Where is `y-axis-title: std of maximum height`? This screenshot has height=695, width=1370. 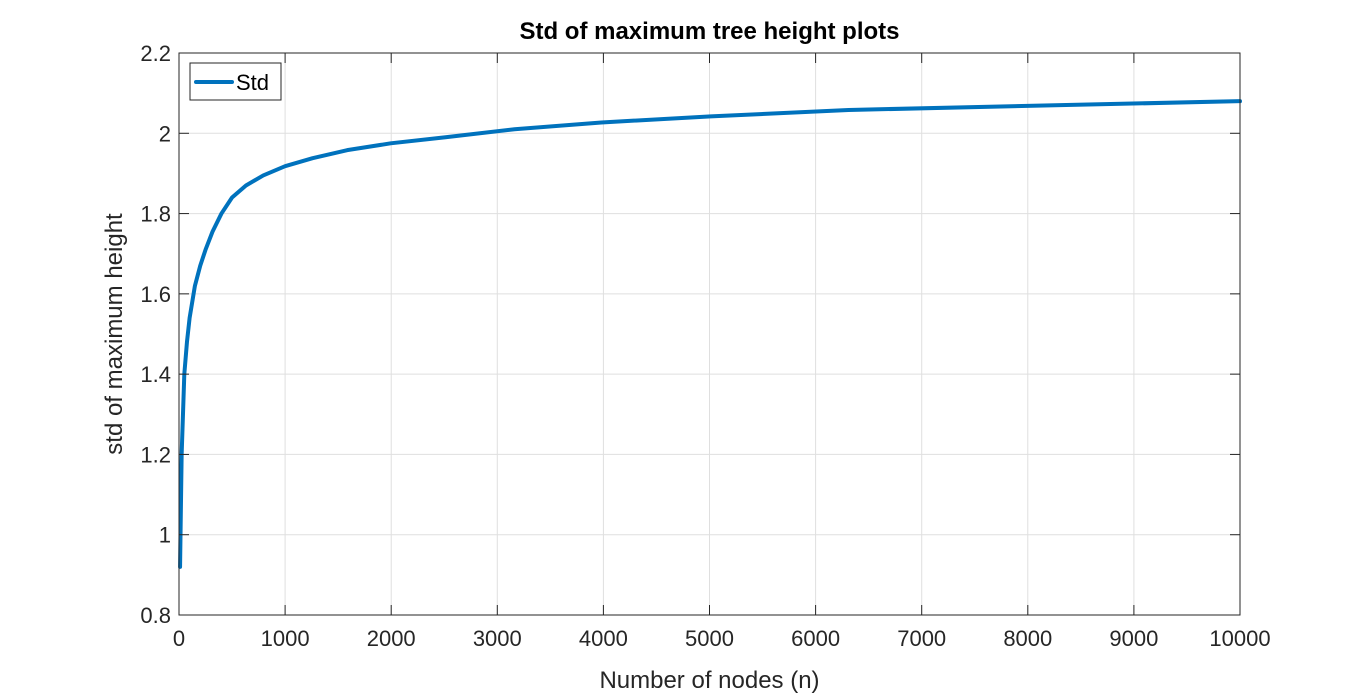
y-axis-title: std of maximum height is located at coordinates (114, 334).